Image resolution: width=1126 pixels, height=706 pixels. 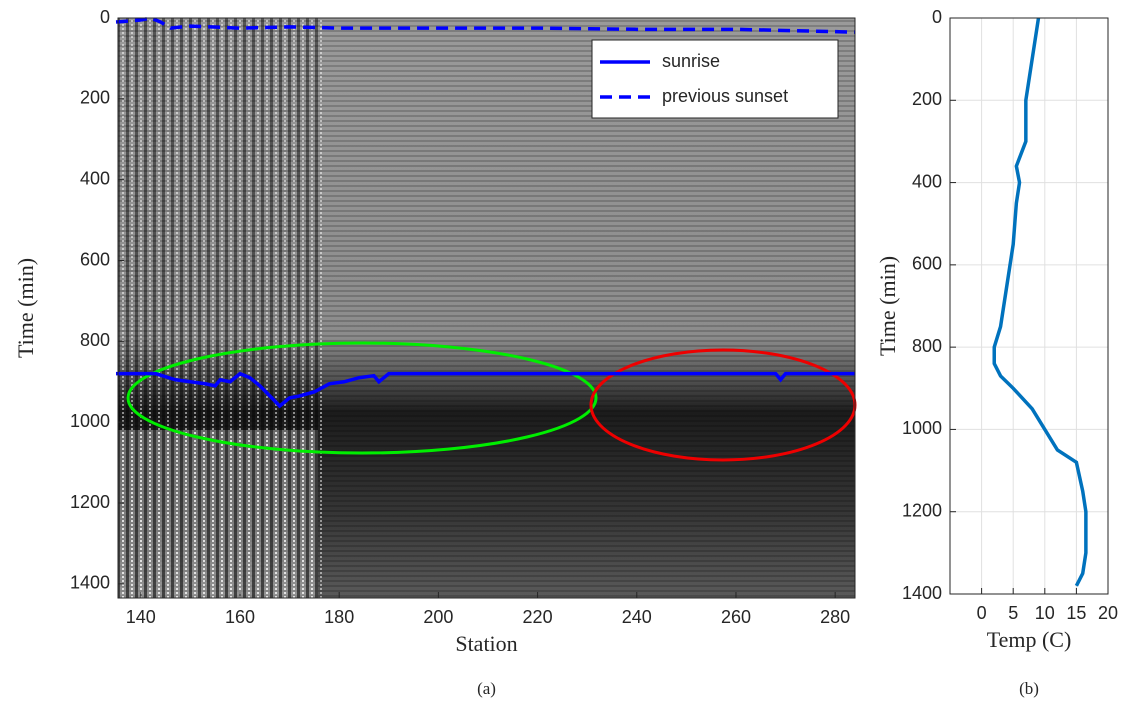 What do you see at coordinates (1029, 688) in the screenshot?
I see `caption: (b)` at bounding box center [1029, 688].